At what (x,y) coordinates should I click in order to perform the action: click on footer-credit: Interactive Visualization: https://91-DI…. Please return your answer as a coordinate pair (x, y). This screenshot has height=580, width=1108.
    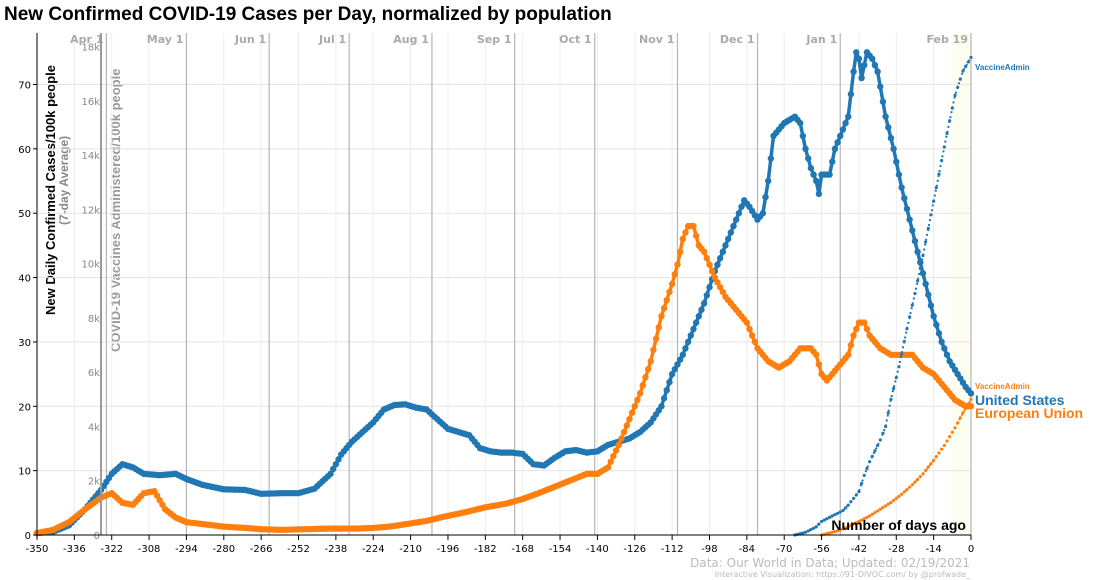
    Looking at the image, I should click on (843, 574).